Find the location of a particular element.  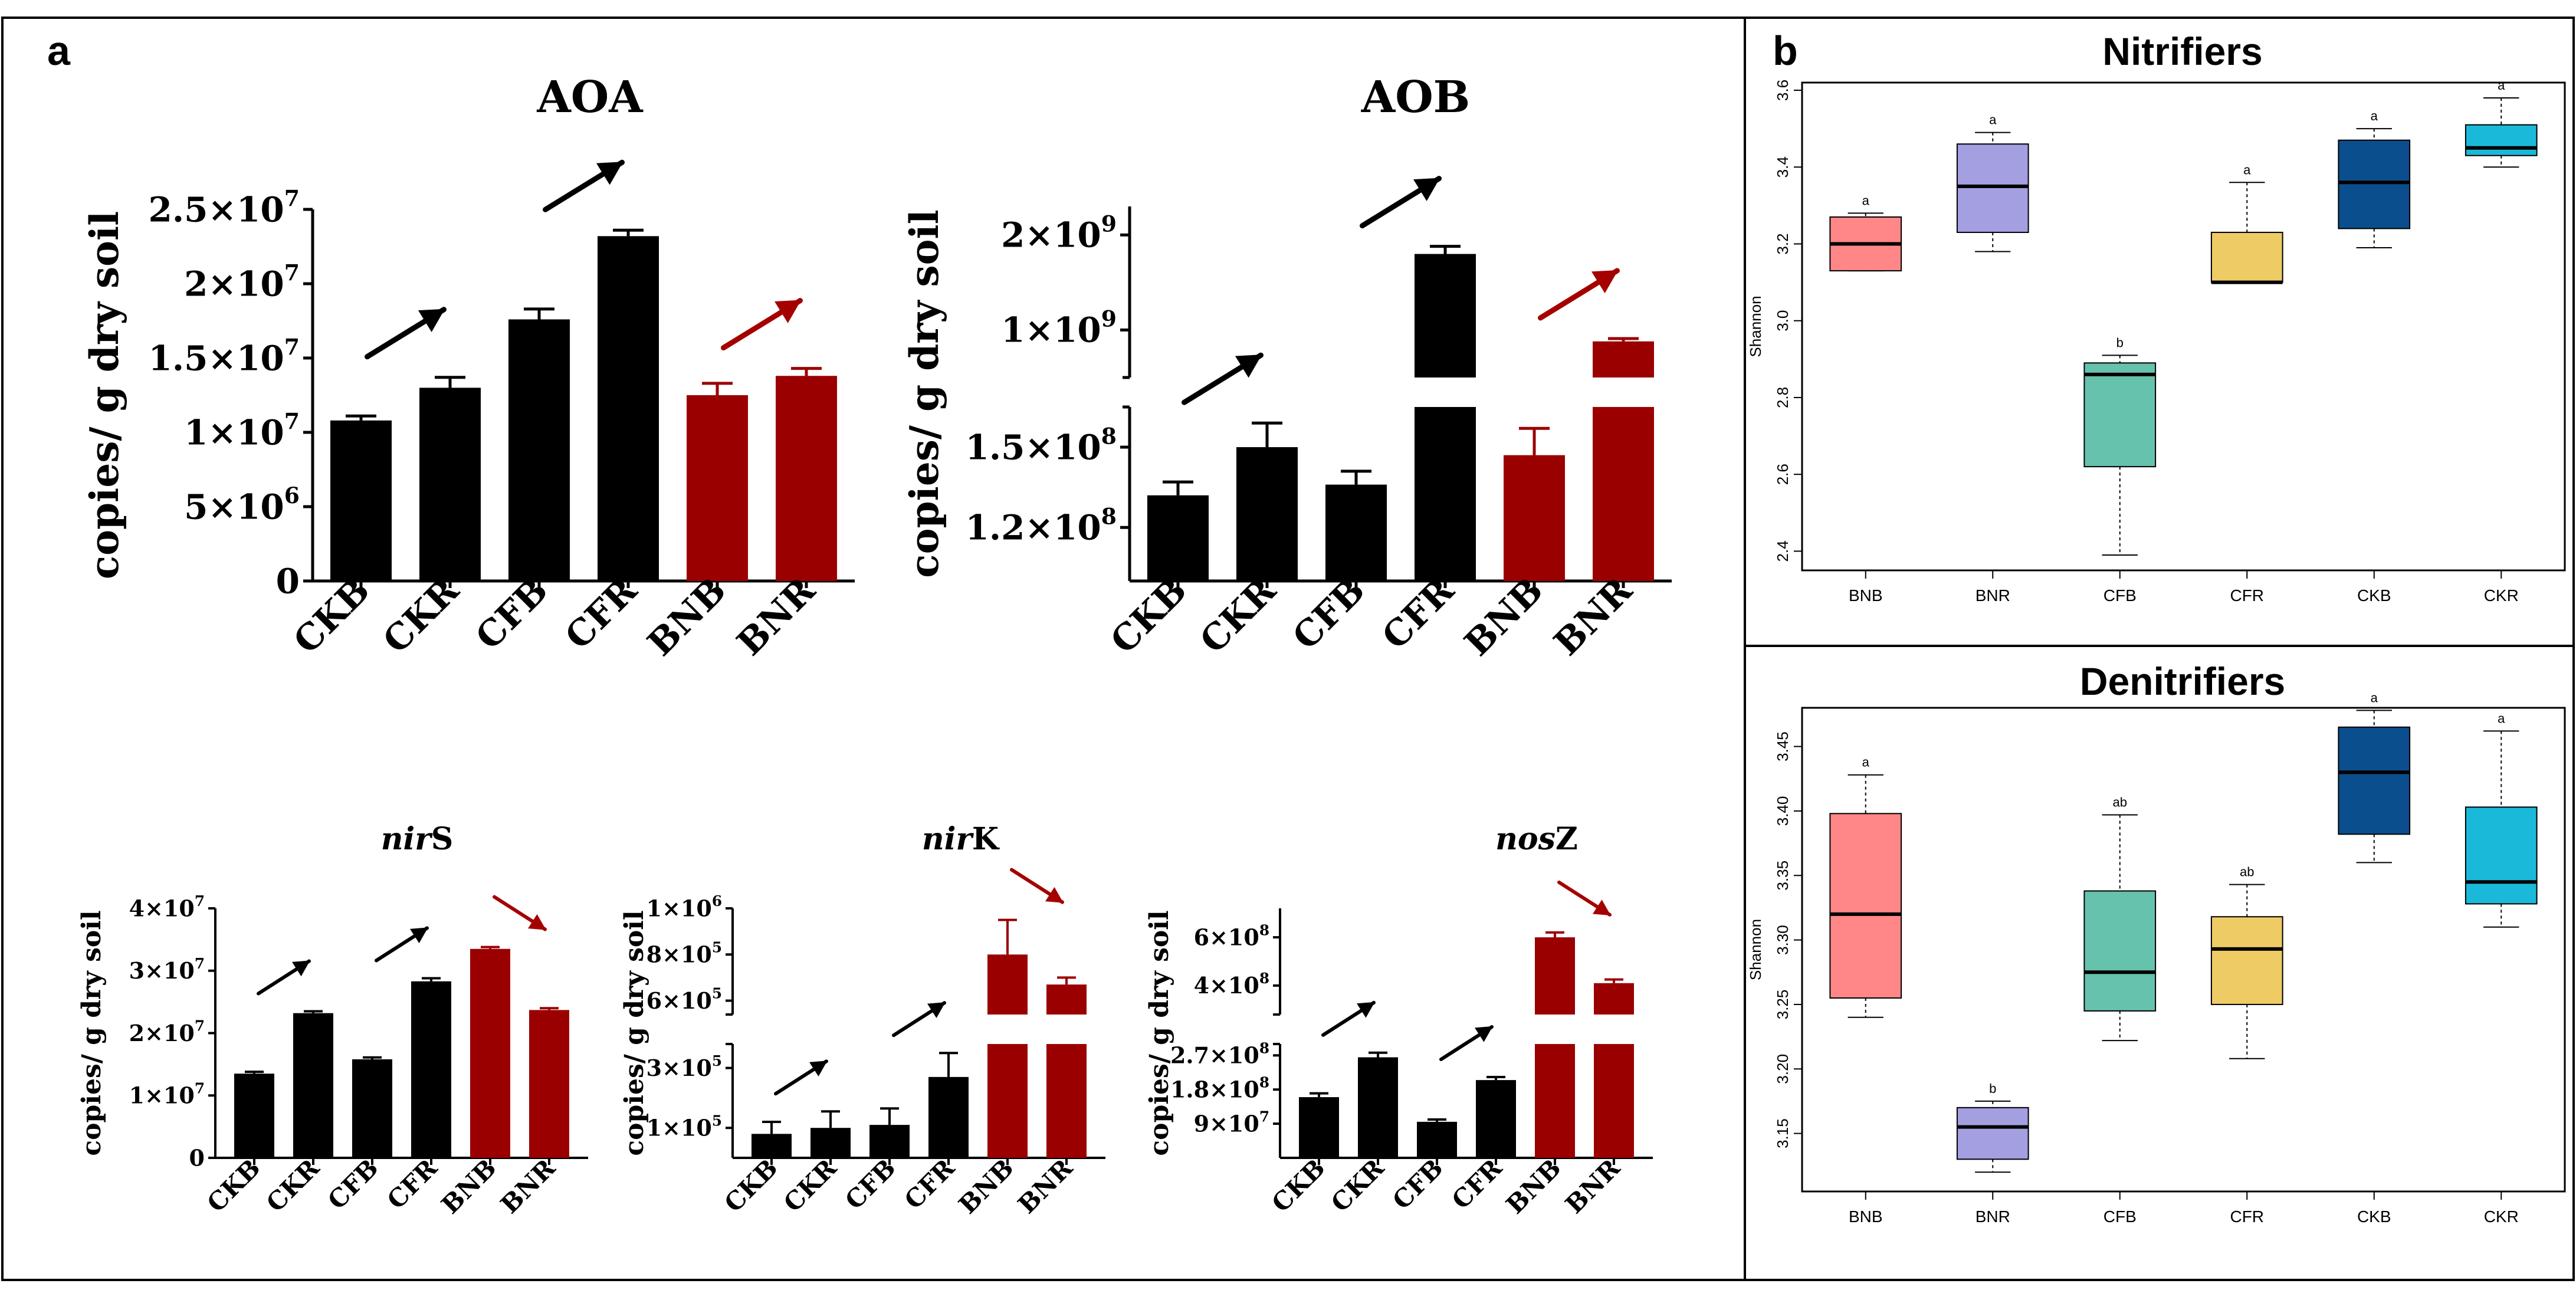

chart-title: Denitrifiers is located at coordinates (2182, 681).